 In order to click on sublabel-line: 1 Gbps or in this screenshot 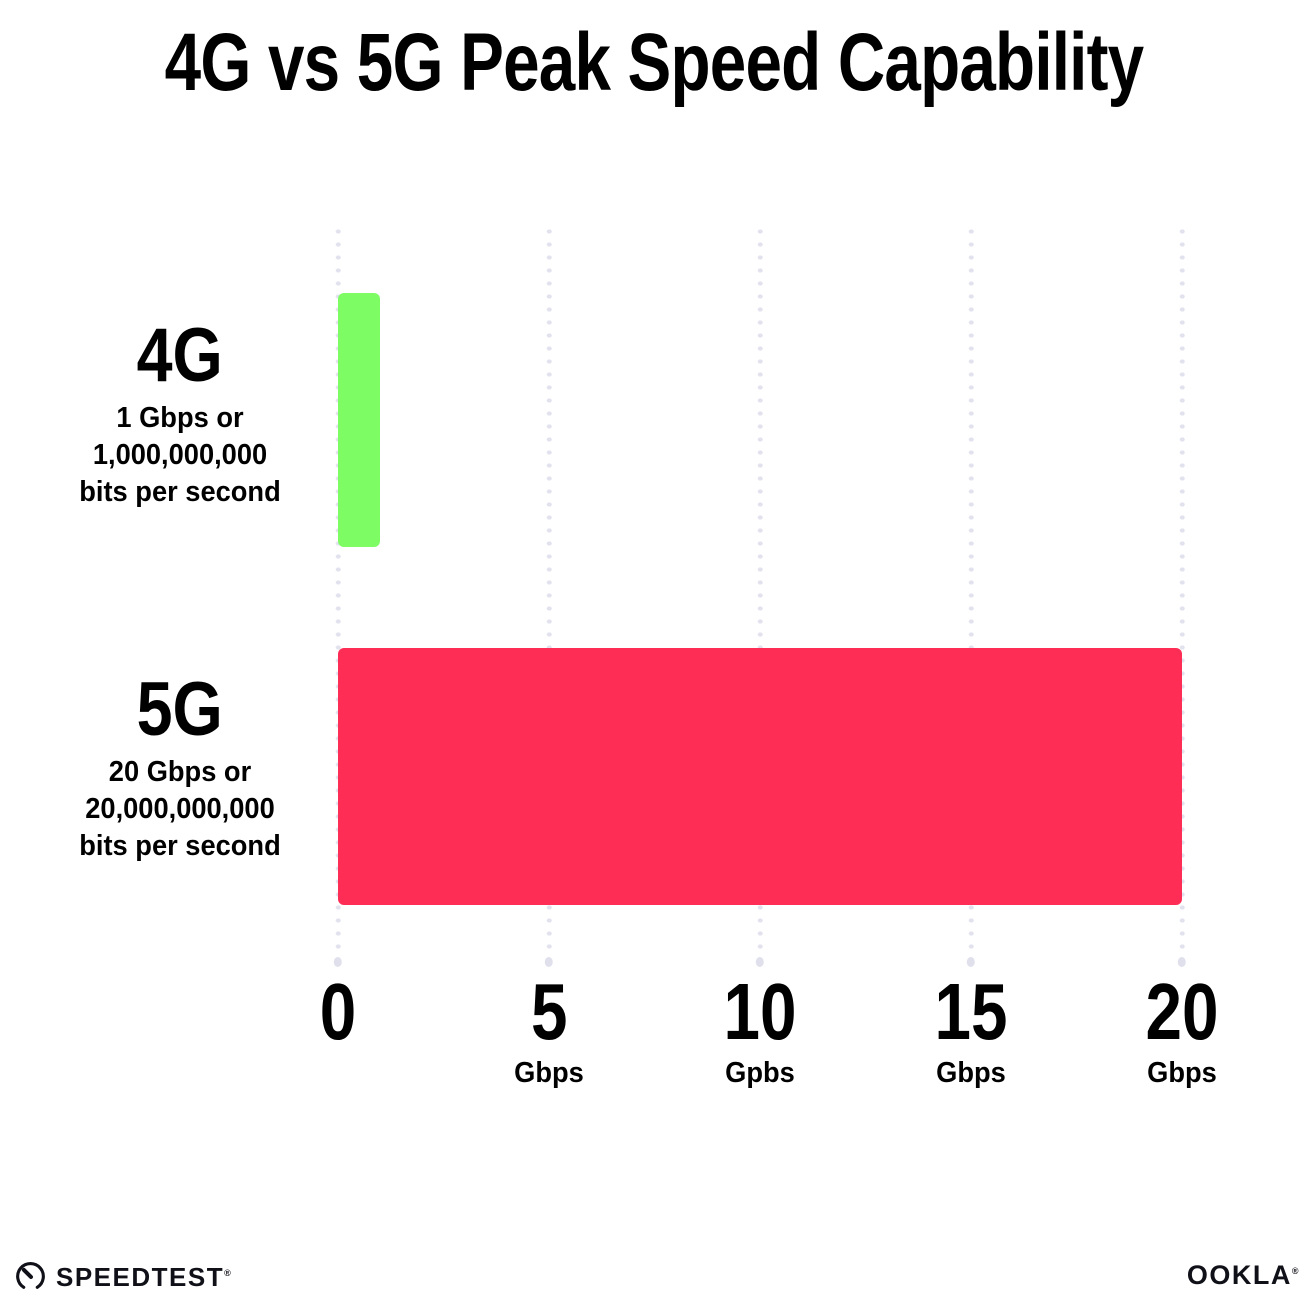, I will do `click(180, 418)`.